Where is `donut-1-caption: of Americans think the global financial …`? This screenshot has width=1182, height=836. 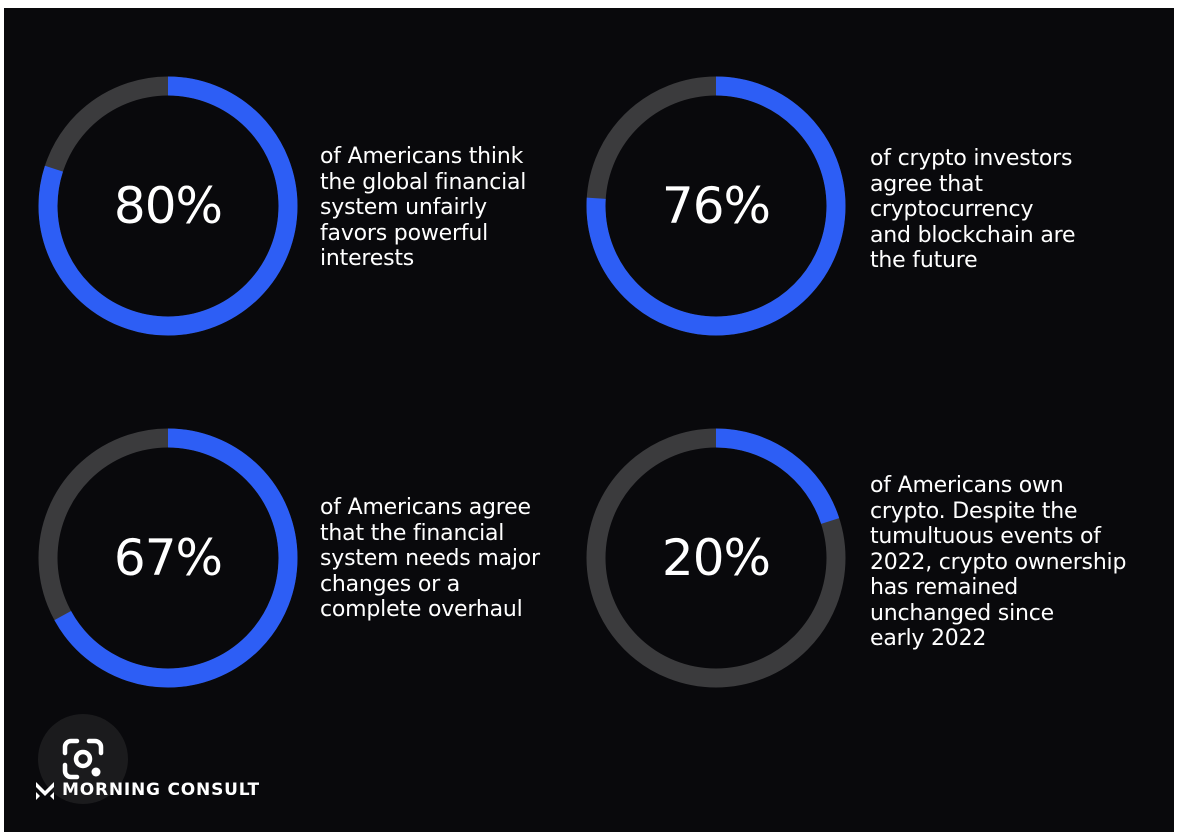
donut-1-caption: of Americans think the global financial … is located at coordinates (423, 207).